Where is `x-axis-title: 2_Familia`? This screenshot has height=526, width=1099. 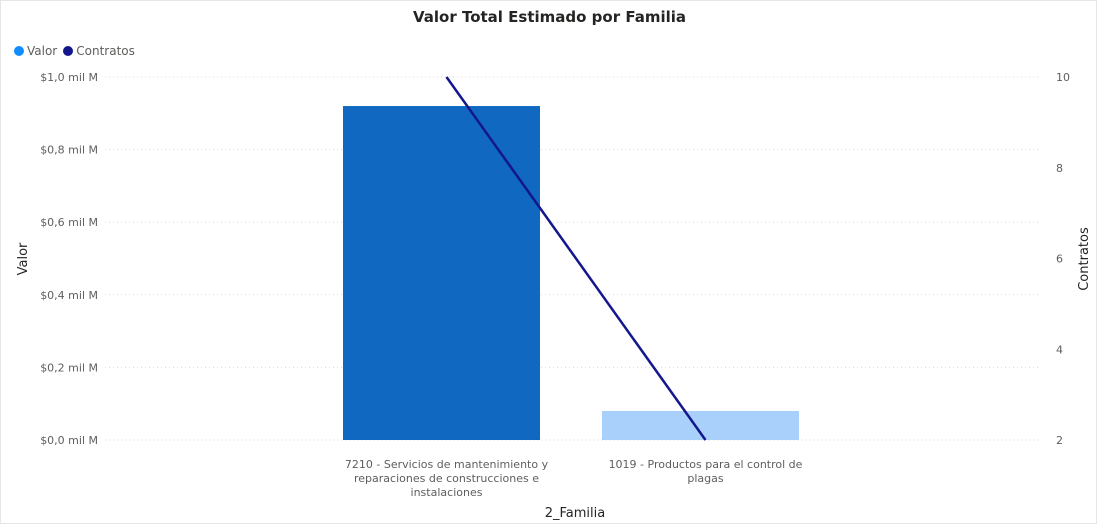
x-axis-title: 2_Familia is located at coordinates (575, 513).